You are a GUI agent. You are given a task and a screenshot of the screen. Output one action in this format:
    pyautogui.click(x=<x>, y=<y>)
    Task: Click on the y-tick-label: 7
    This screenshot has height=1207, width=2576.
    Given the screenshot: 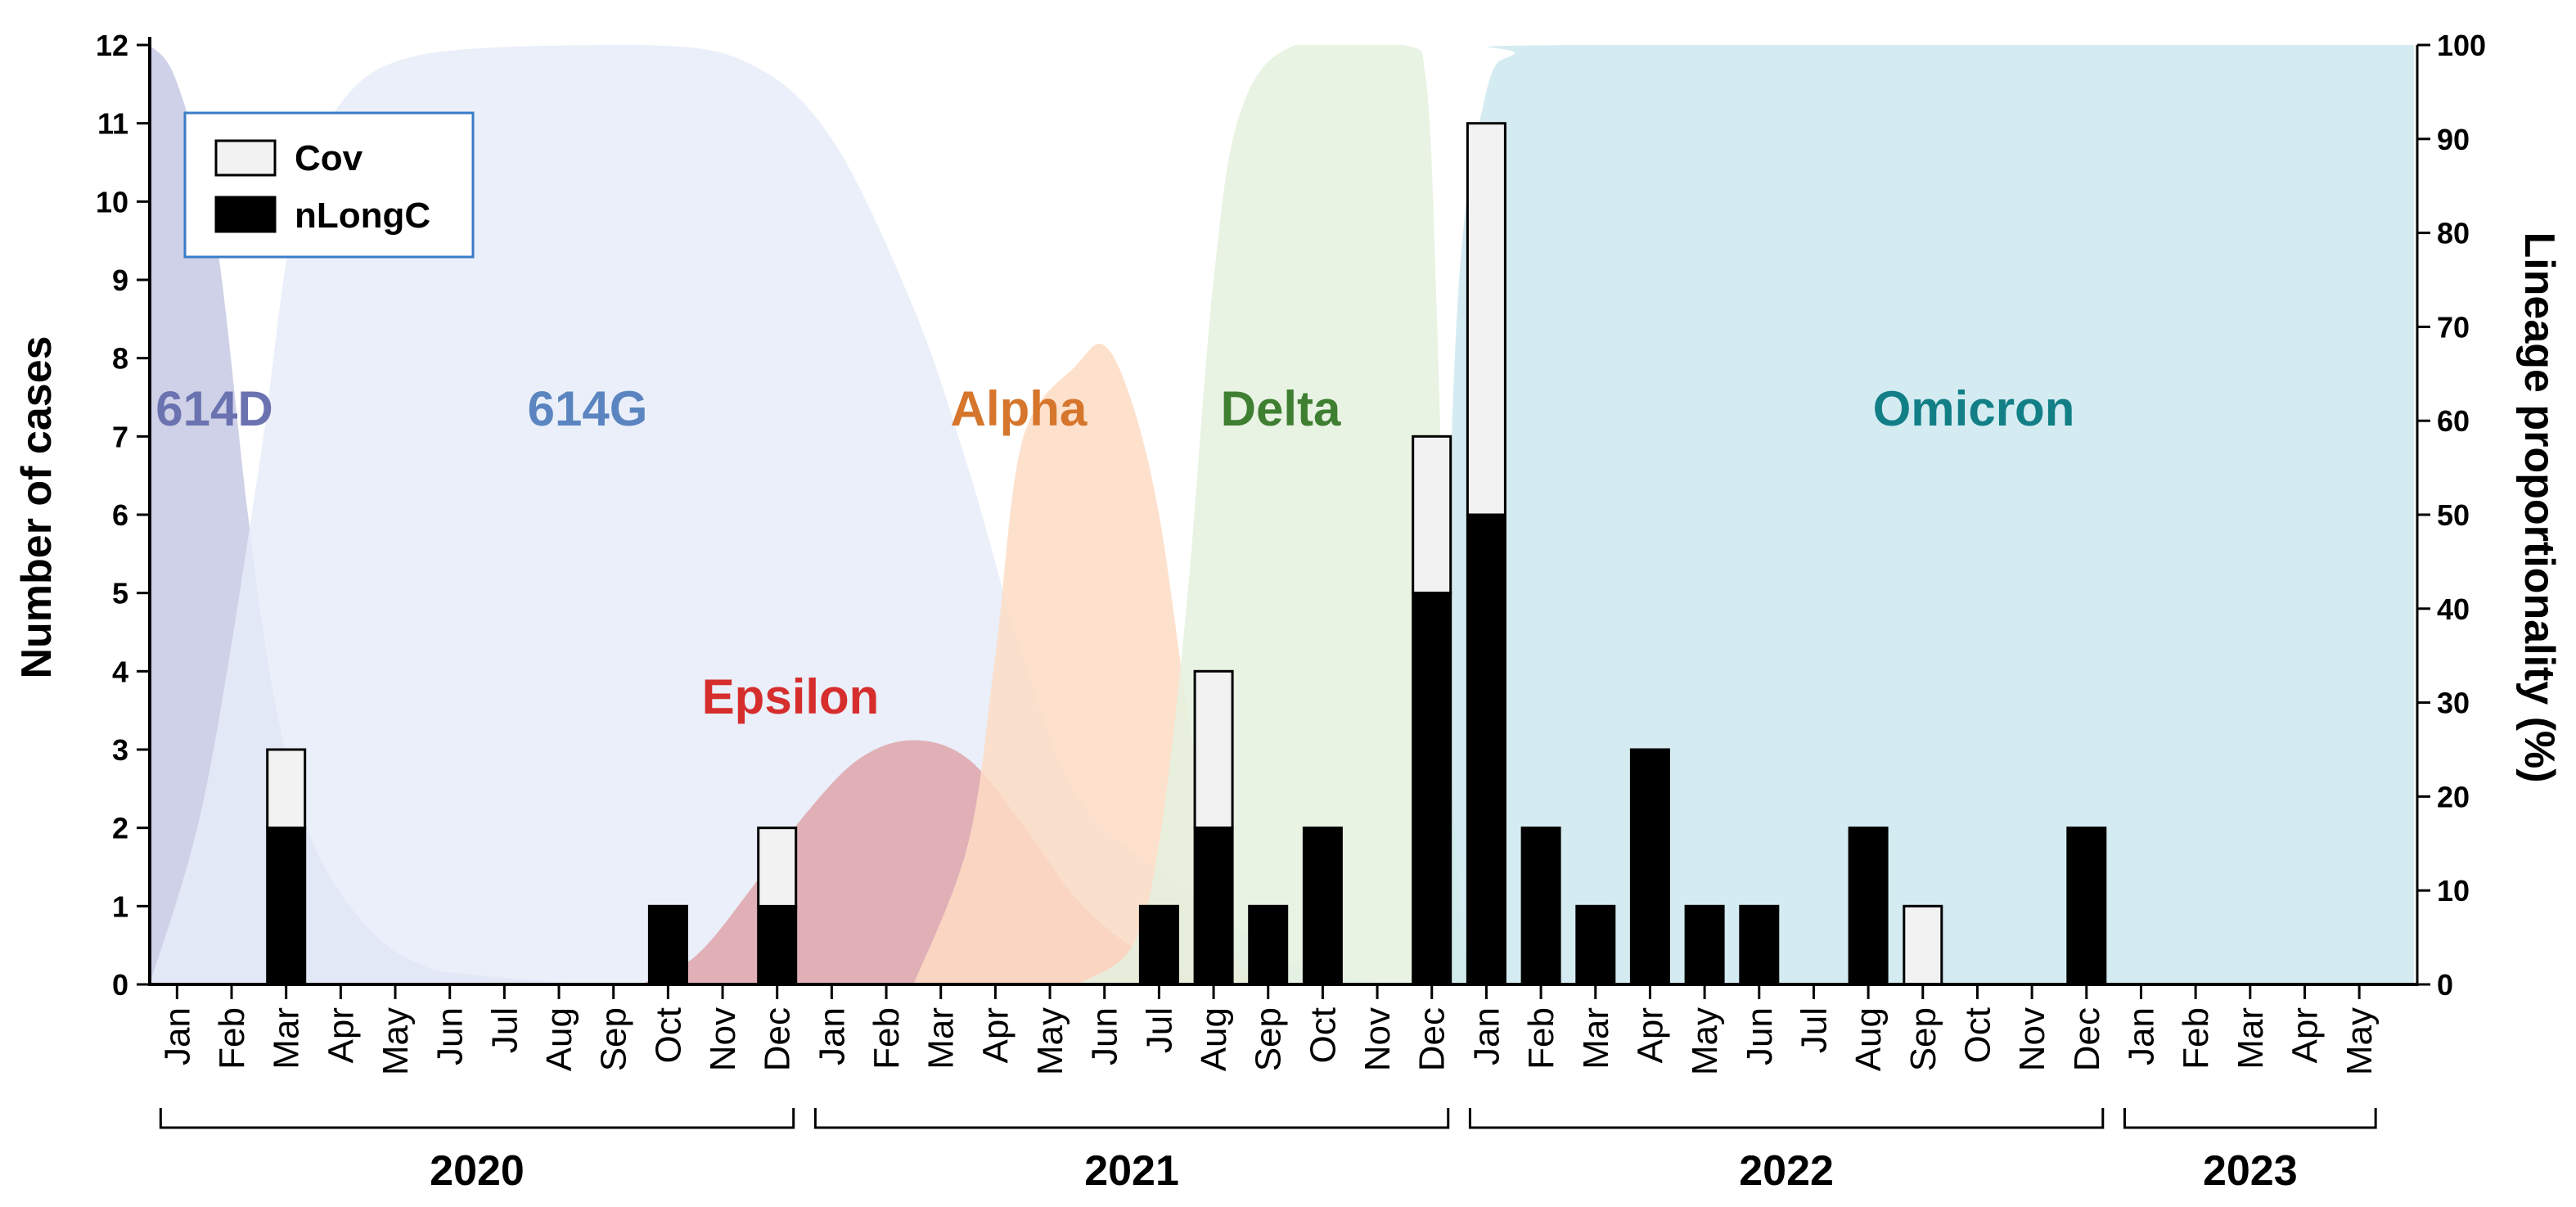 What is the action you would take?
    pyautogui.click(x=120, y=436)
    